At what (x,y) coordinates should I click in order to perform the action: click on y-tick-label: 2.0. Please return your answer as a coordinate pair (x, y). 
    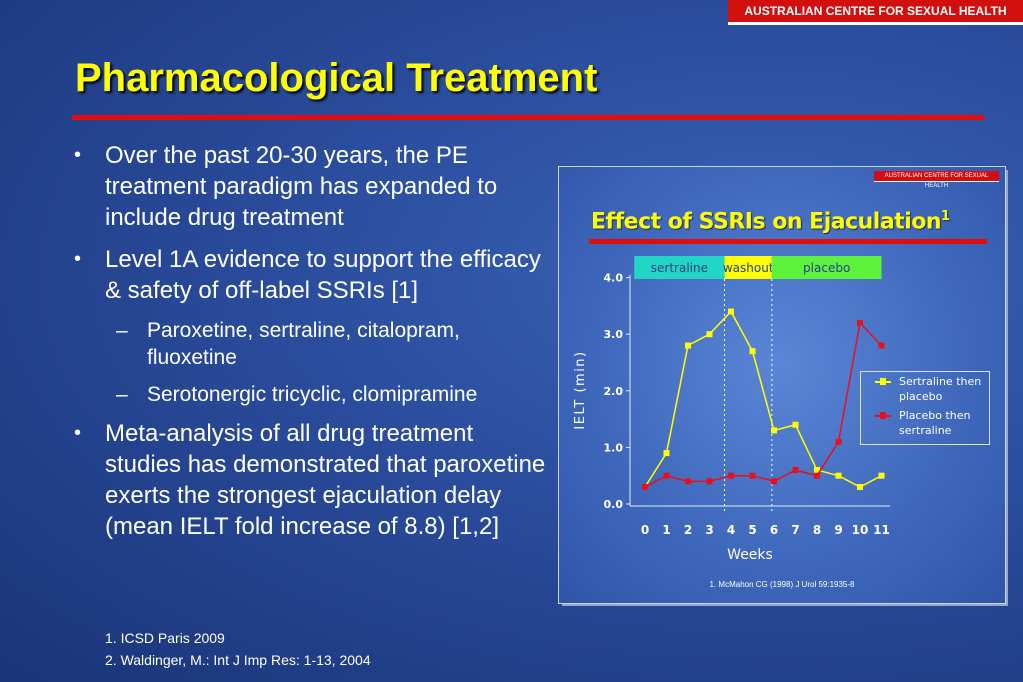
    Looking at the image, I should click on (614, 391).